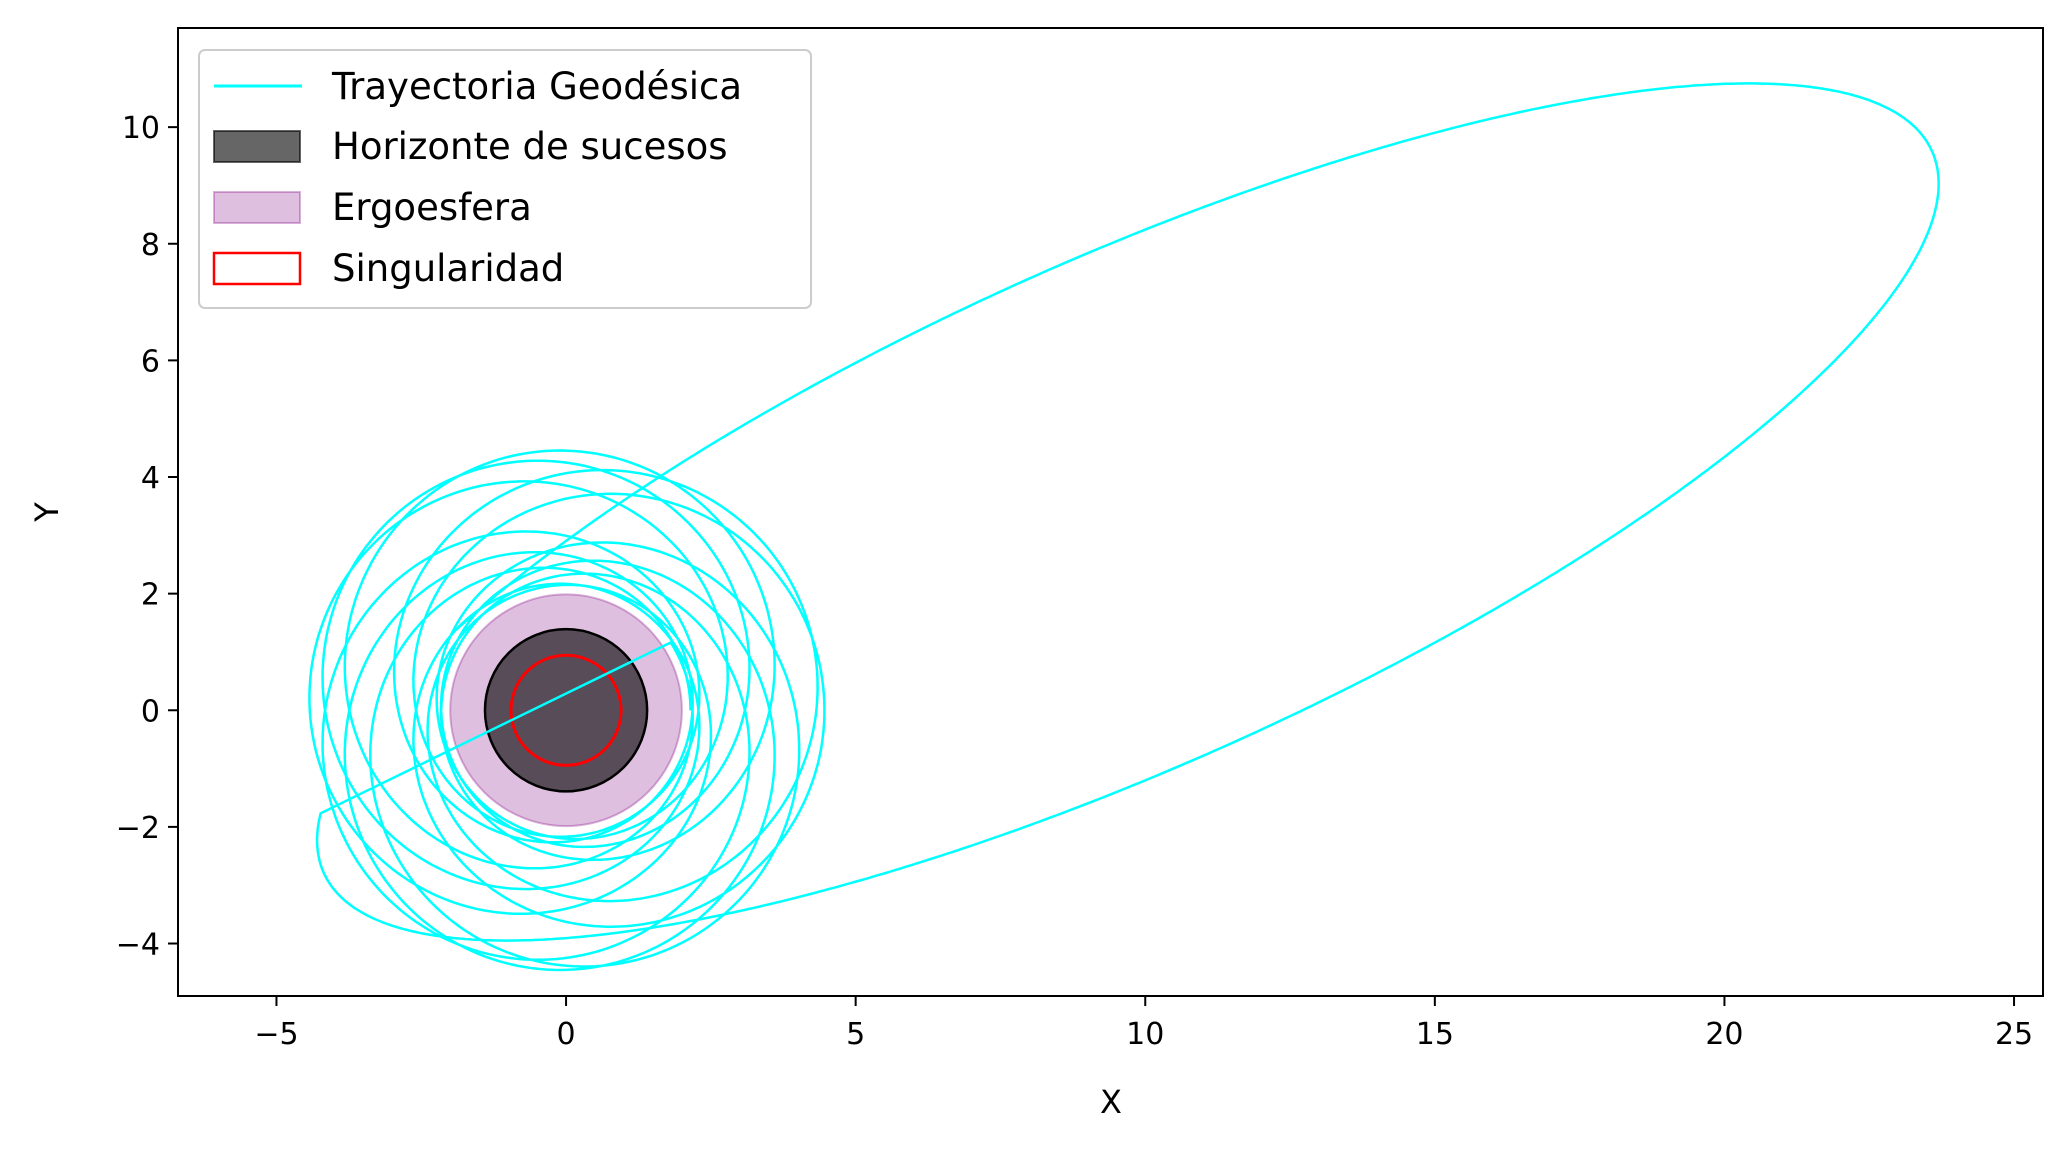 This screenshot has width=2067, height=1150. What do you see at coordinates (530, 146) in the screenshot?
I see `legend-label-horizon: Horizonte de sucesos` at bounding box center [530, 146].